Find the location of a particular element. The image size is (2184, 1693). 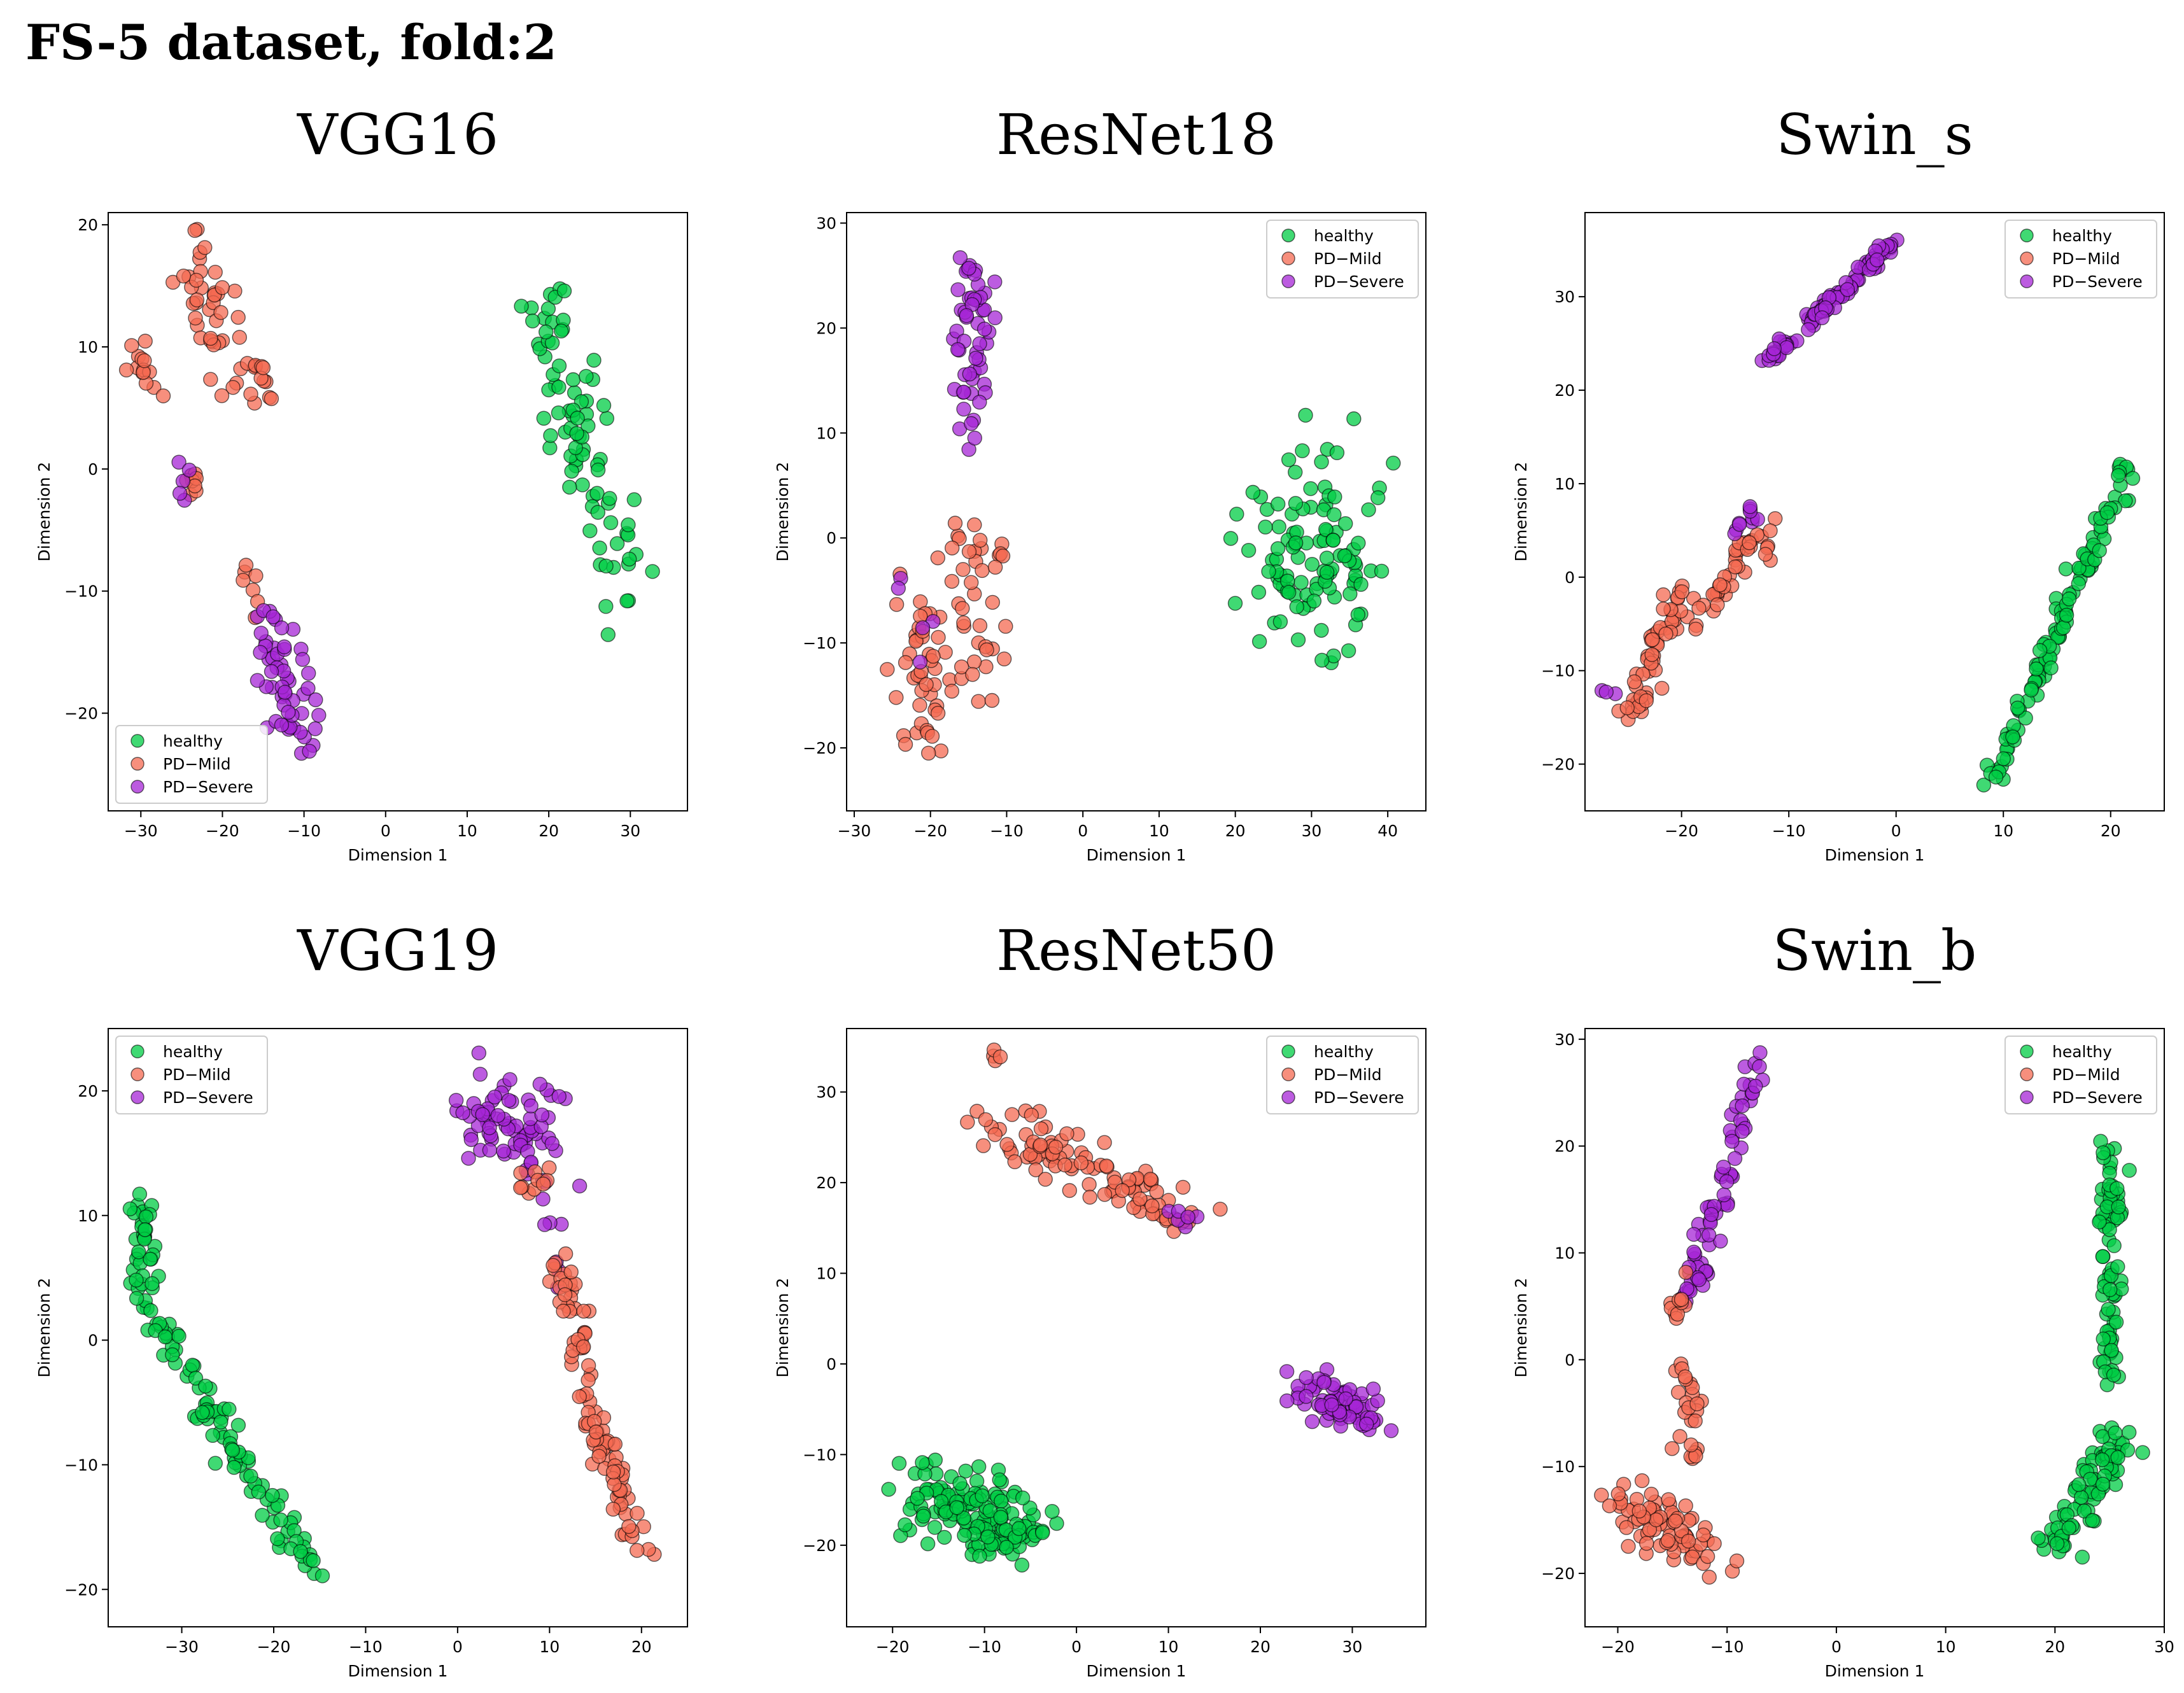

x-tick-label: −20 is located at coordinates (1681, 831).